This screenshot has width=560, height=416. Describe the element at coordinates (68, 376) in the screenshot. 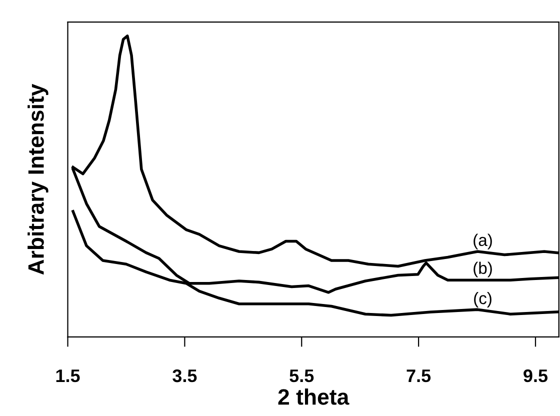

I see `x-tick-label: 1.5` at that location.